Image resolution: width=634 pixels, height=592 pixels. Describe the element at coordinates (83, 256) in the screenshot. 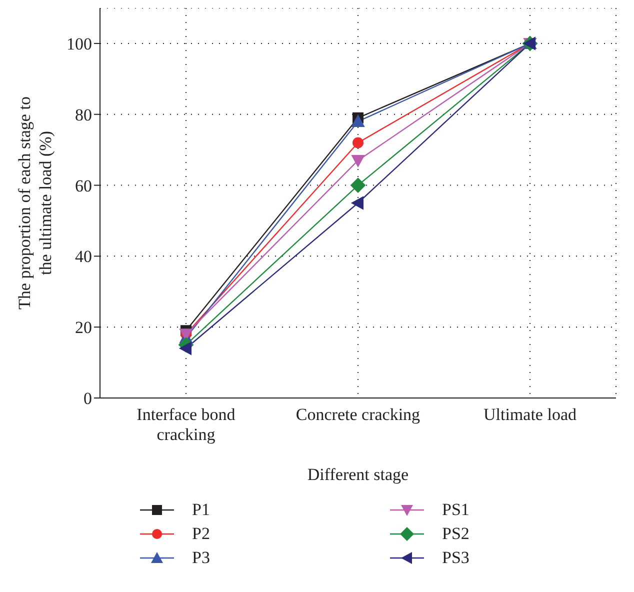

I see `y-tick-label: 40` at that location.